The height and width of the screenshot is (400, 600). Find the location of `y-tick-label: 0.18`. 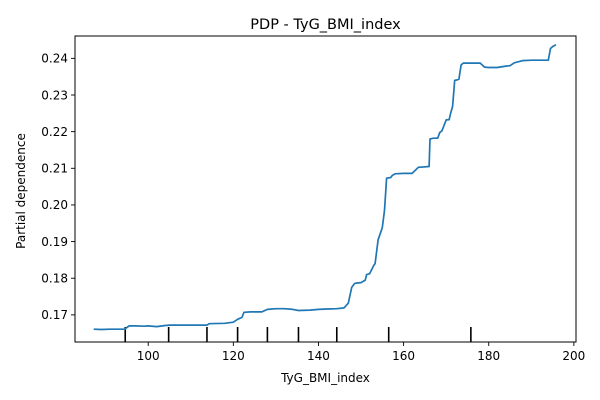

y-tick-label: 0.18 is located at coordinates (54, 279).